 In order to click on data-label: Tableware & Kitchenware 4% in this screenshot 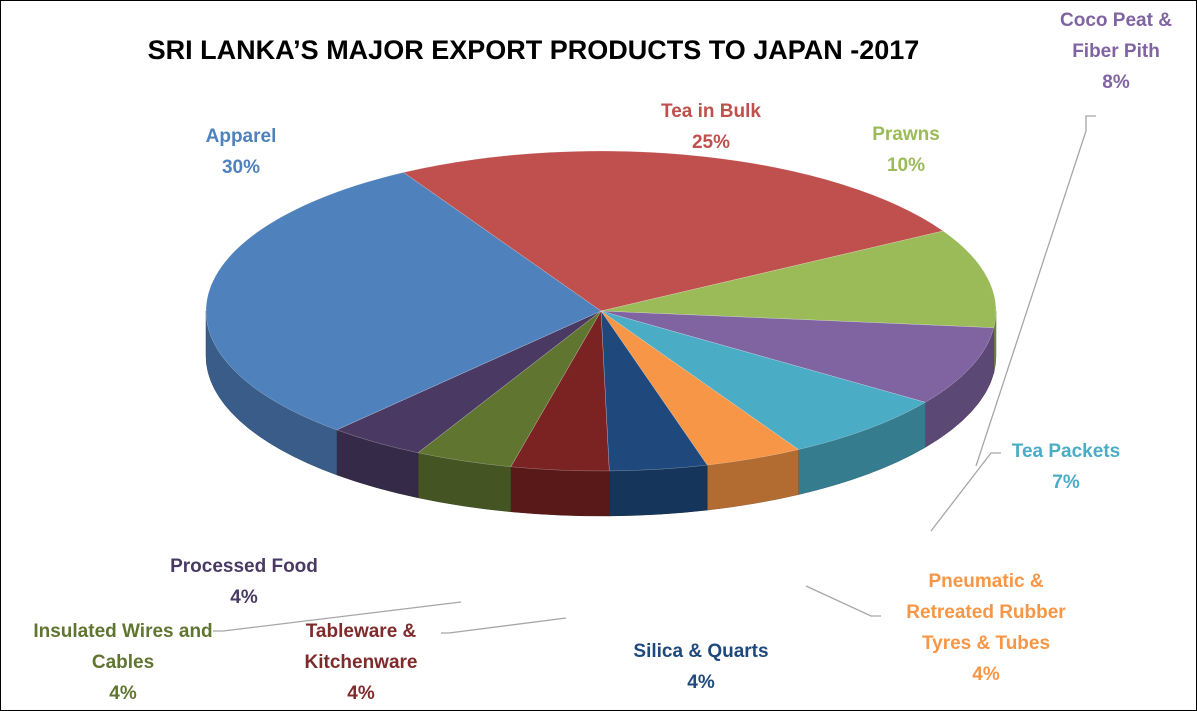, I will do `click(361, 662)`.